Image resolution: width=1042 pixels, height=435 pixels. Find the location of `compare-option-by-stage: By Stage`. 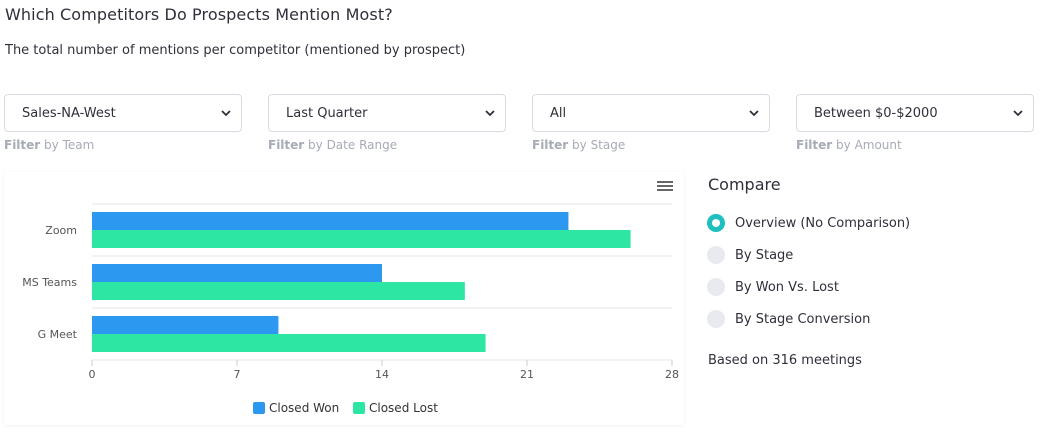

compare-option-by-stage: By Stage is located at coordinates (750, 255).